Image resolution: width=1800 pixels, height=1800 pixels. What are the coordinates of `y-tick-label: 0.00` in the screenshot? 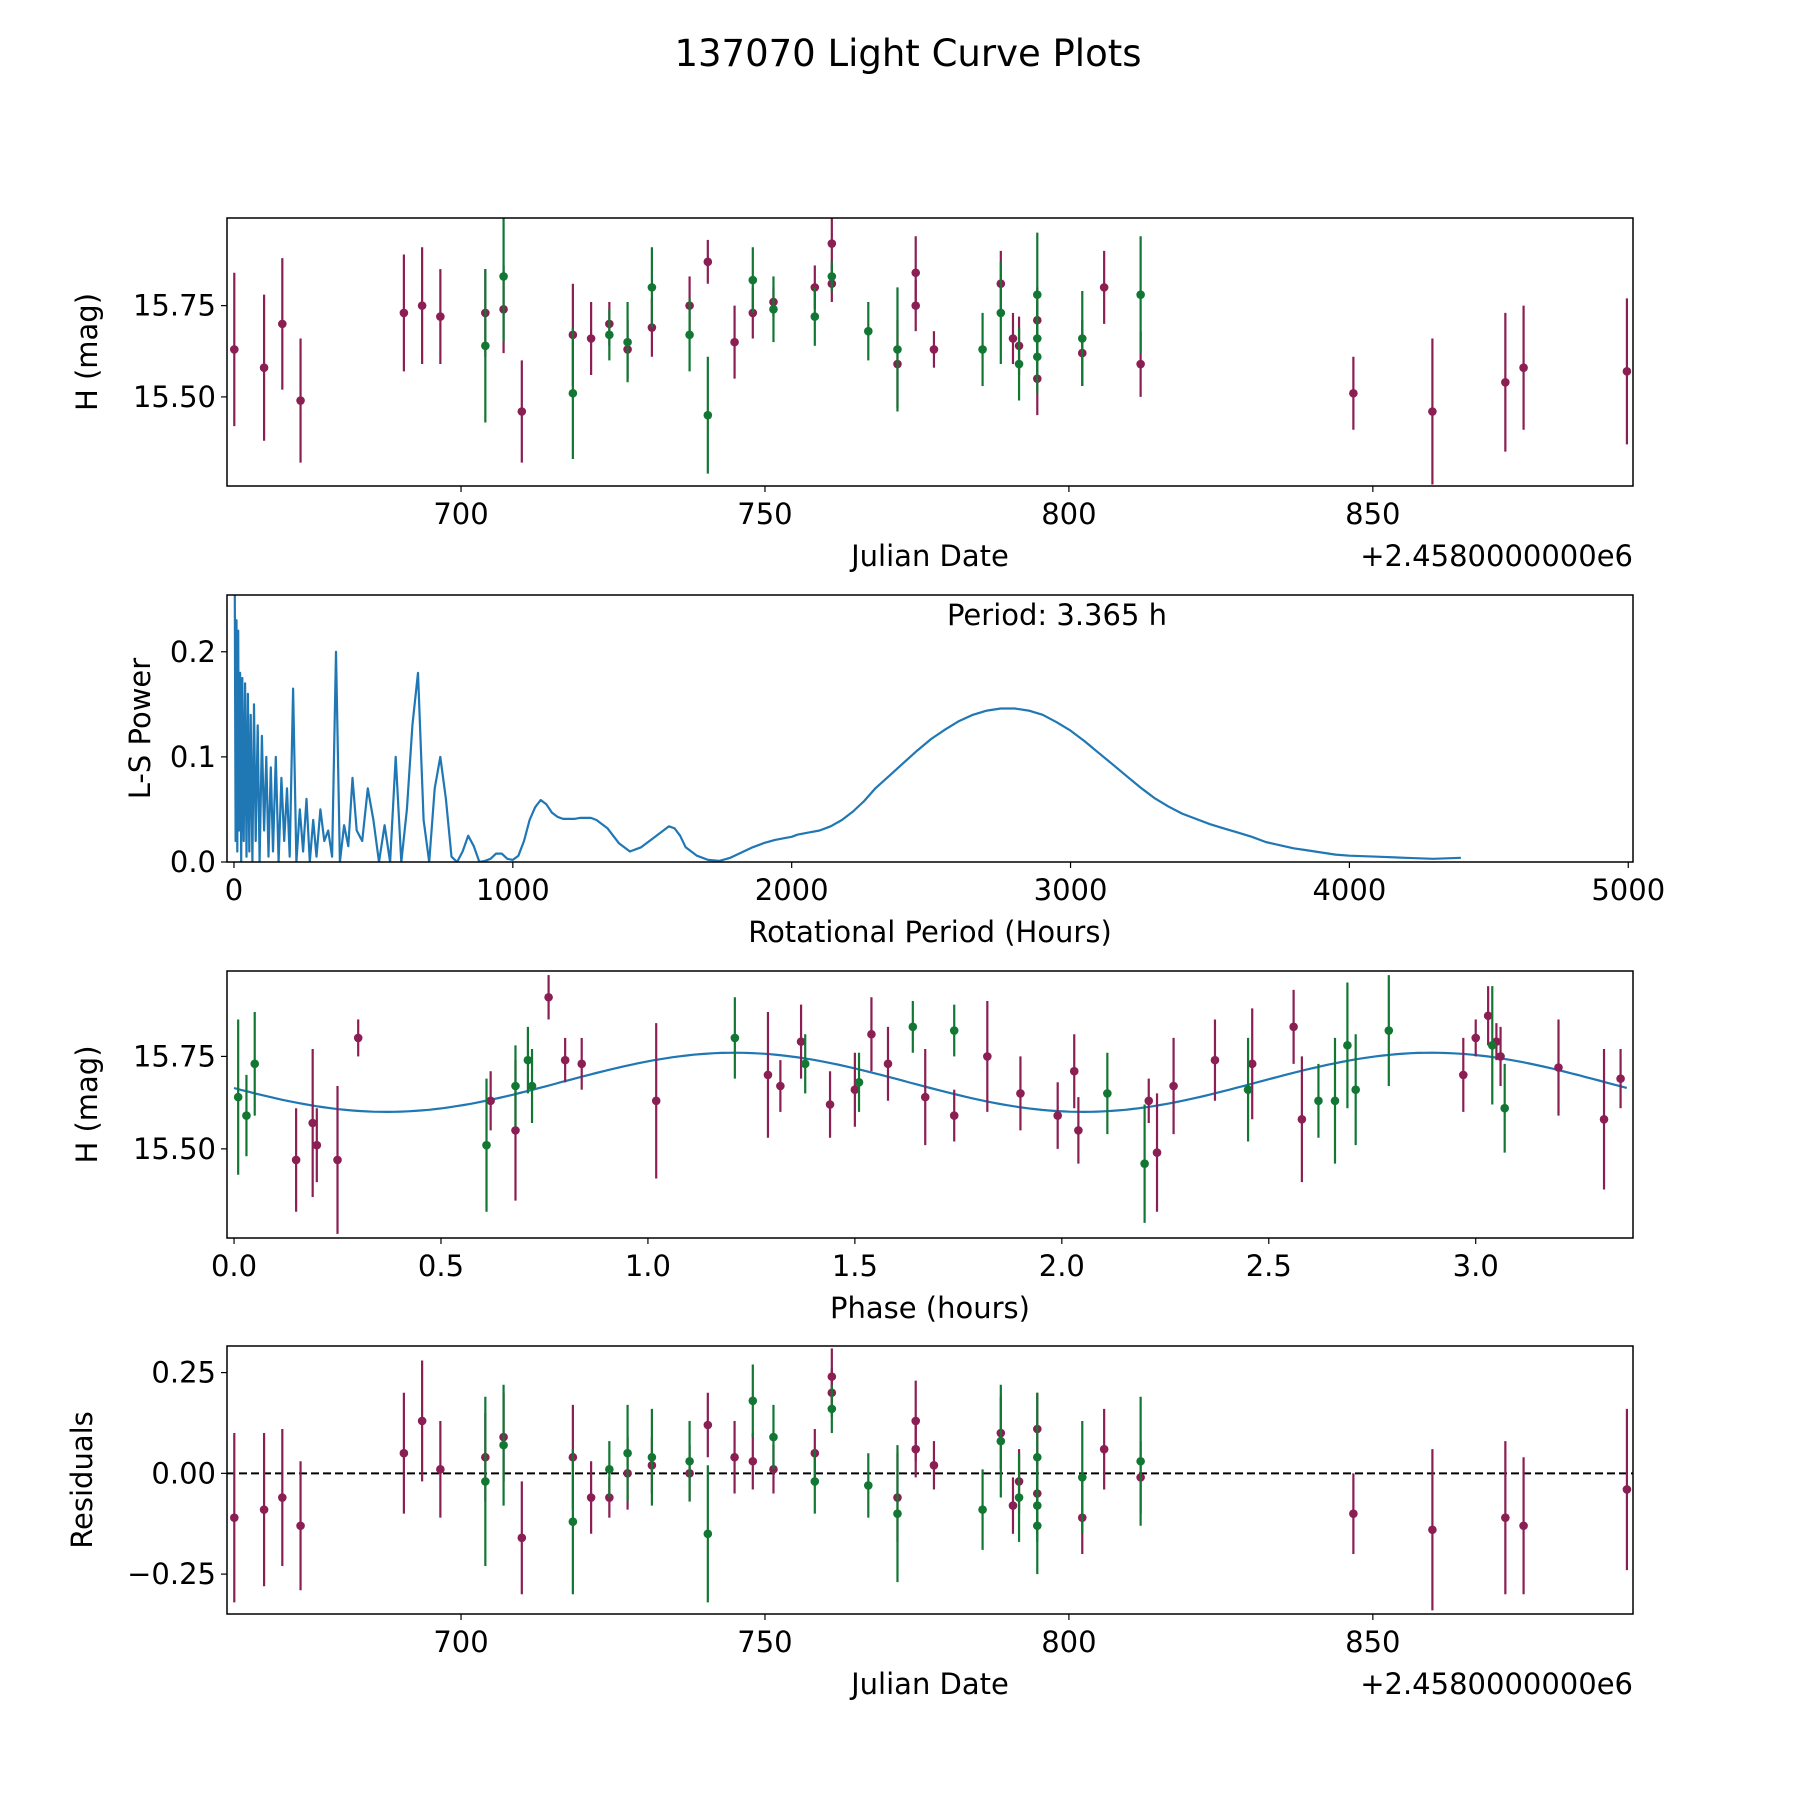 It's located at (183, 1473).